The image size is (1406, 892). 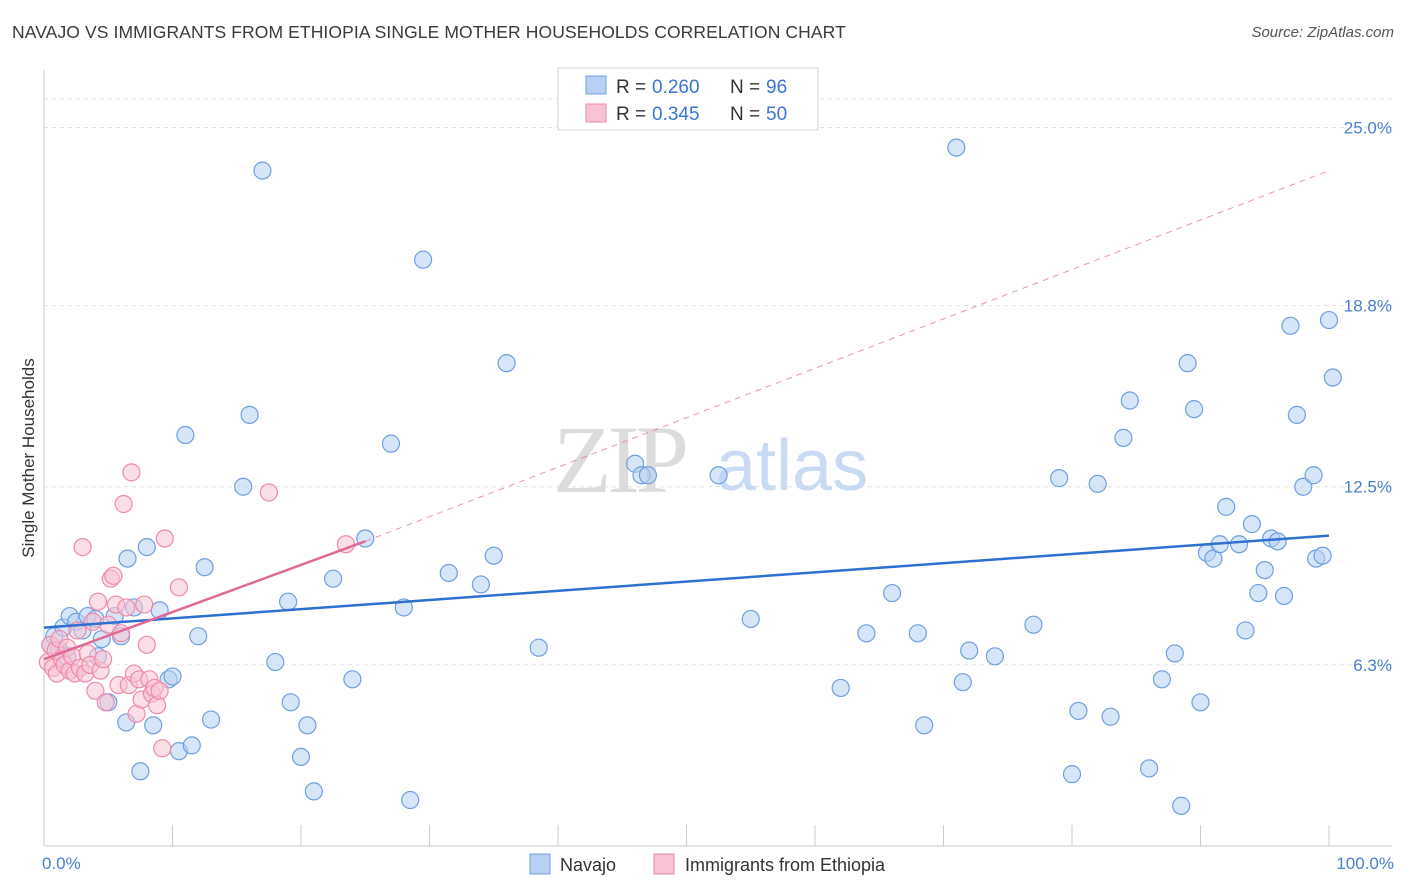 What do you see at coordinates (619, 459) in the screenshot?
I see `watermark-zip: ZIP` at bounding box center [619, 459].